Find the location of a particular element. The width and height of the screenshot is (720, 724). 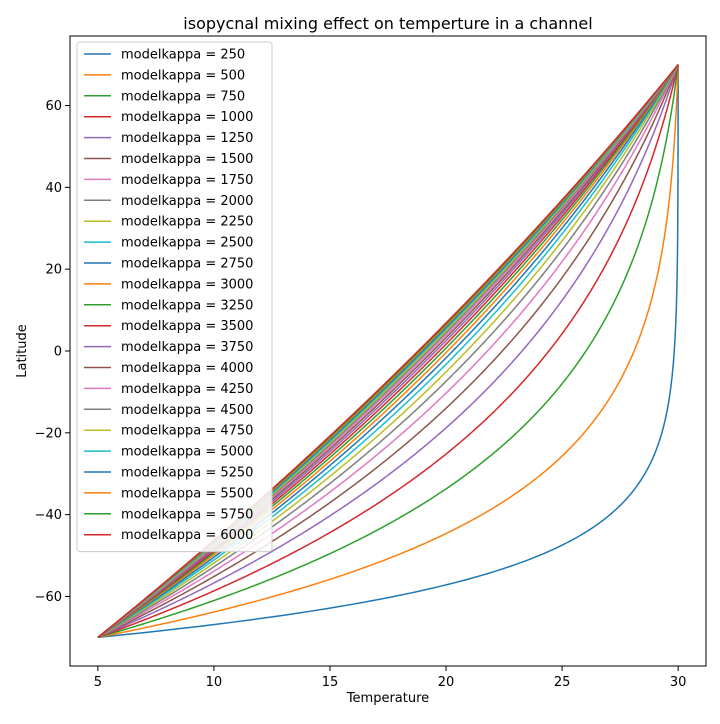

x-tick-label: 30 is located at coordinates (678, 682).